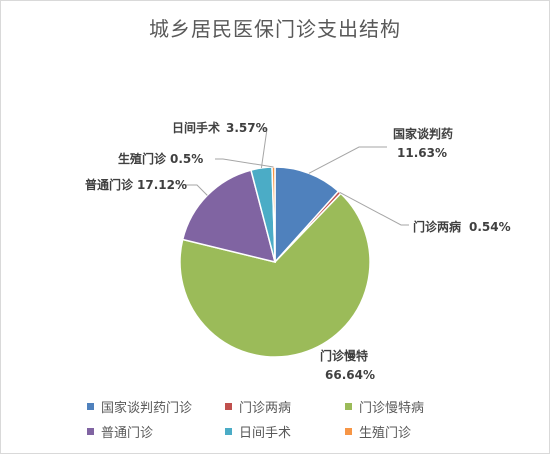 Image resolution: width=550 pixels, height=454 pixels. What do you see at coordinates (437, 226) in the screenshot?
I see `label-name-two-diseases: 门诊两病` at bounding box center [437, 226].